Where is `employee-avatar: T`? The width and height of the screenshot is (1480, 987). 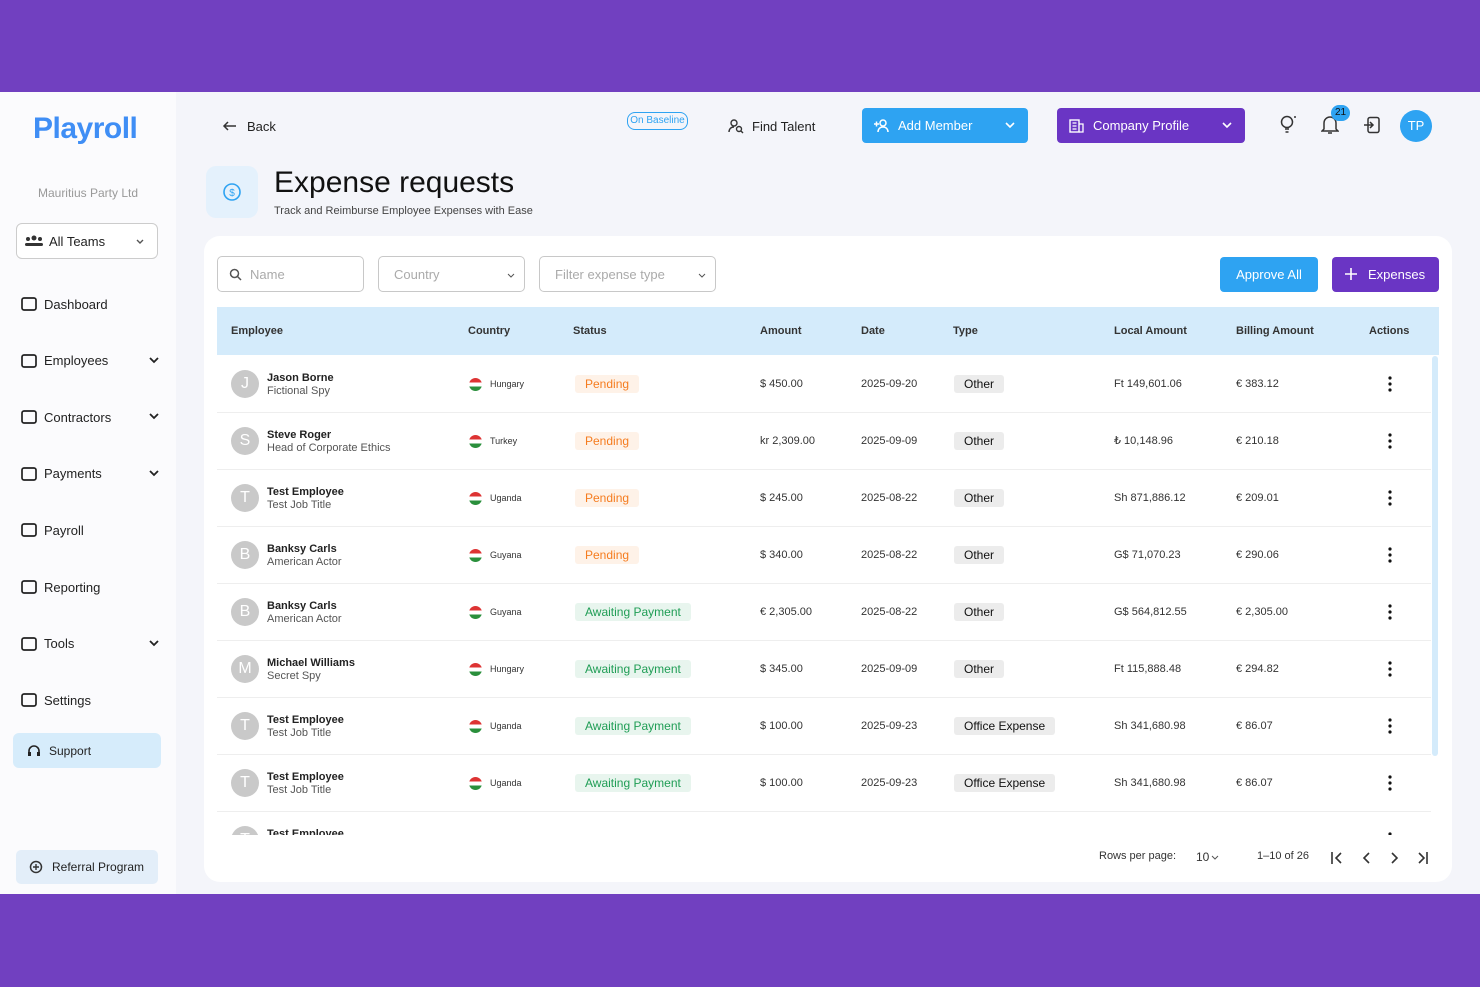 employee-avatar: T is located at coordinates (245, 830).